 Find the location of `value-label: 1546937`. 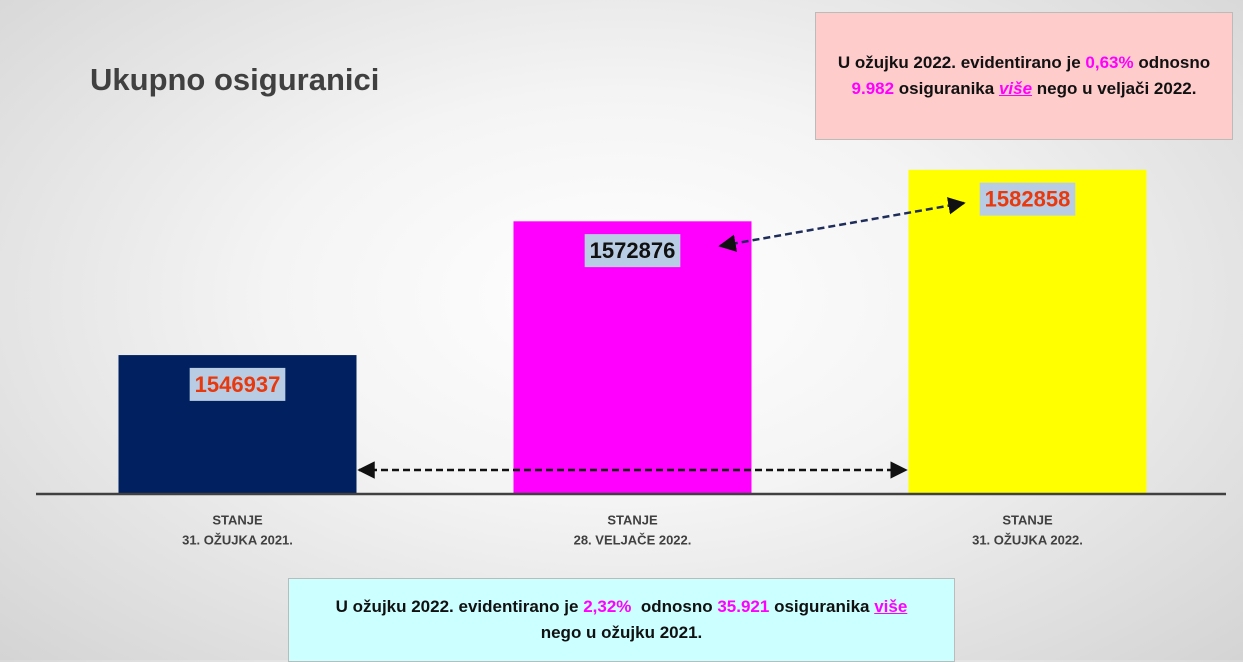

value-label: 1546937 is located at coordinates (238, 384).